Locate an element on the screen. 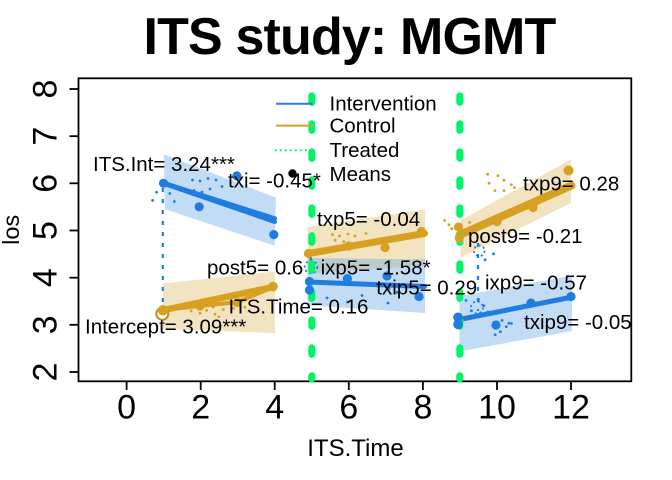 The width and height of the screenshot is (672, 480). svg-text: ITS.Int= 3.24*** is located at coordinates (164, 164).